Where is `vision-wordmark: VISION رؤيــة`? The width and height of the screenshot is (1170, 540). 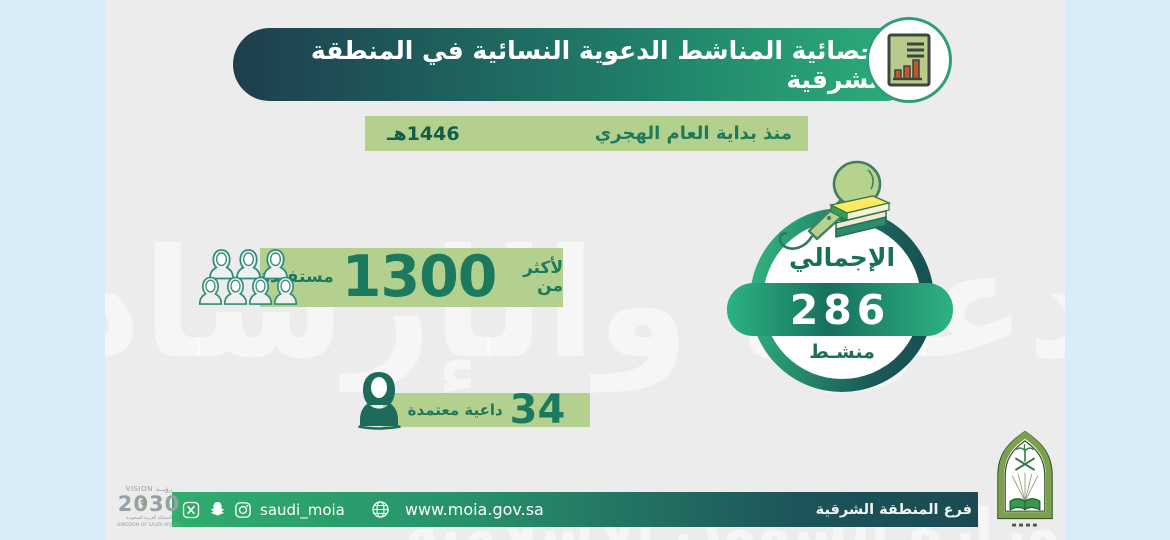 vision-wordmark: VISION رؤيــة is located at coordinates (149, 489).